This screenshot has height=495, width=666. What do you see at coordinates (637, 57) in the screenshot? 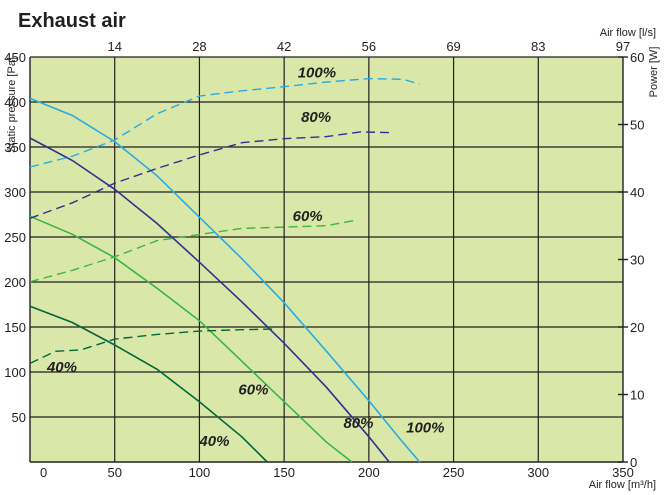
I see `power-tick-label: 60` at bounding box center [637, 57].